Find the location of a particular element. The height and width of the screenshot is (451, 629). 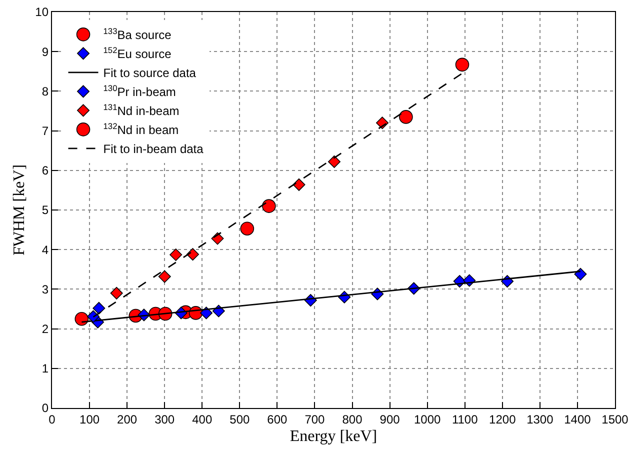

y-axis-title: FWHM [keV] is located at coordinates (19, 210).